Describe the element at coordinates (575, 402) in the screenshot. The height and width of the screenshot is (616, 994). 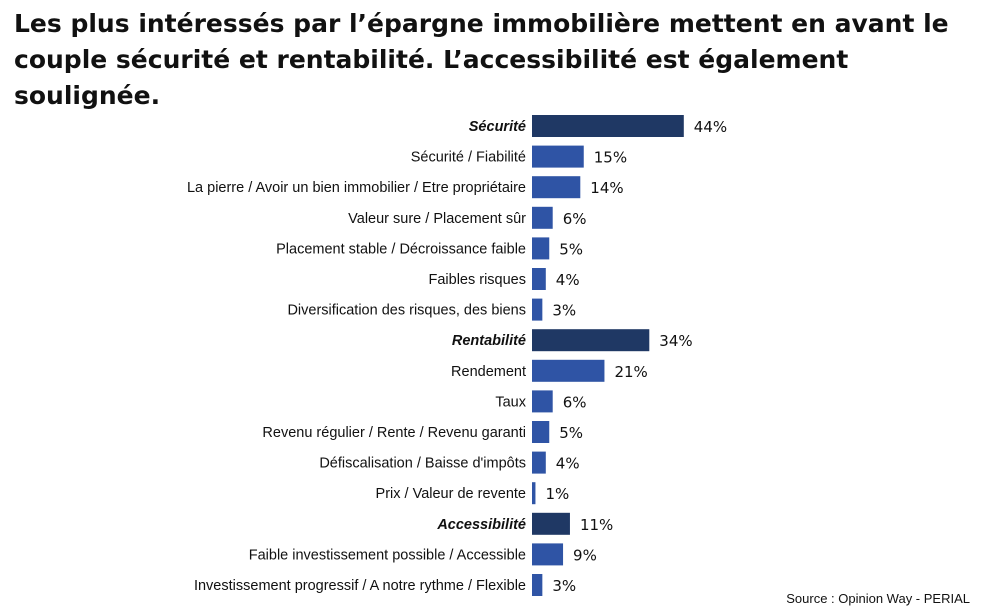
I see `value-label-taux: 6%` at that location.